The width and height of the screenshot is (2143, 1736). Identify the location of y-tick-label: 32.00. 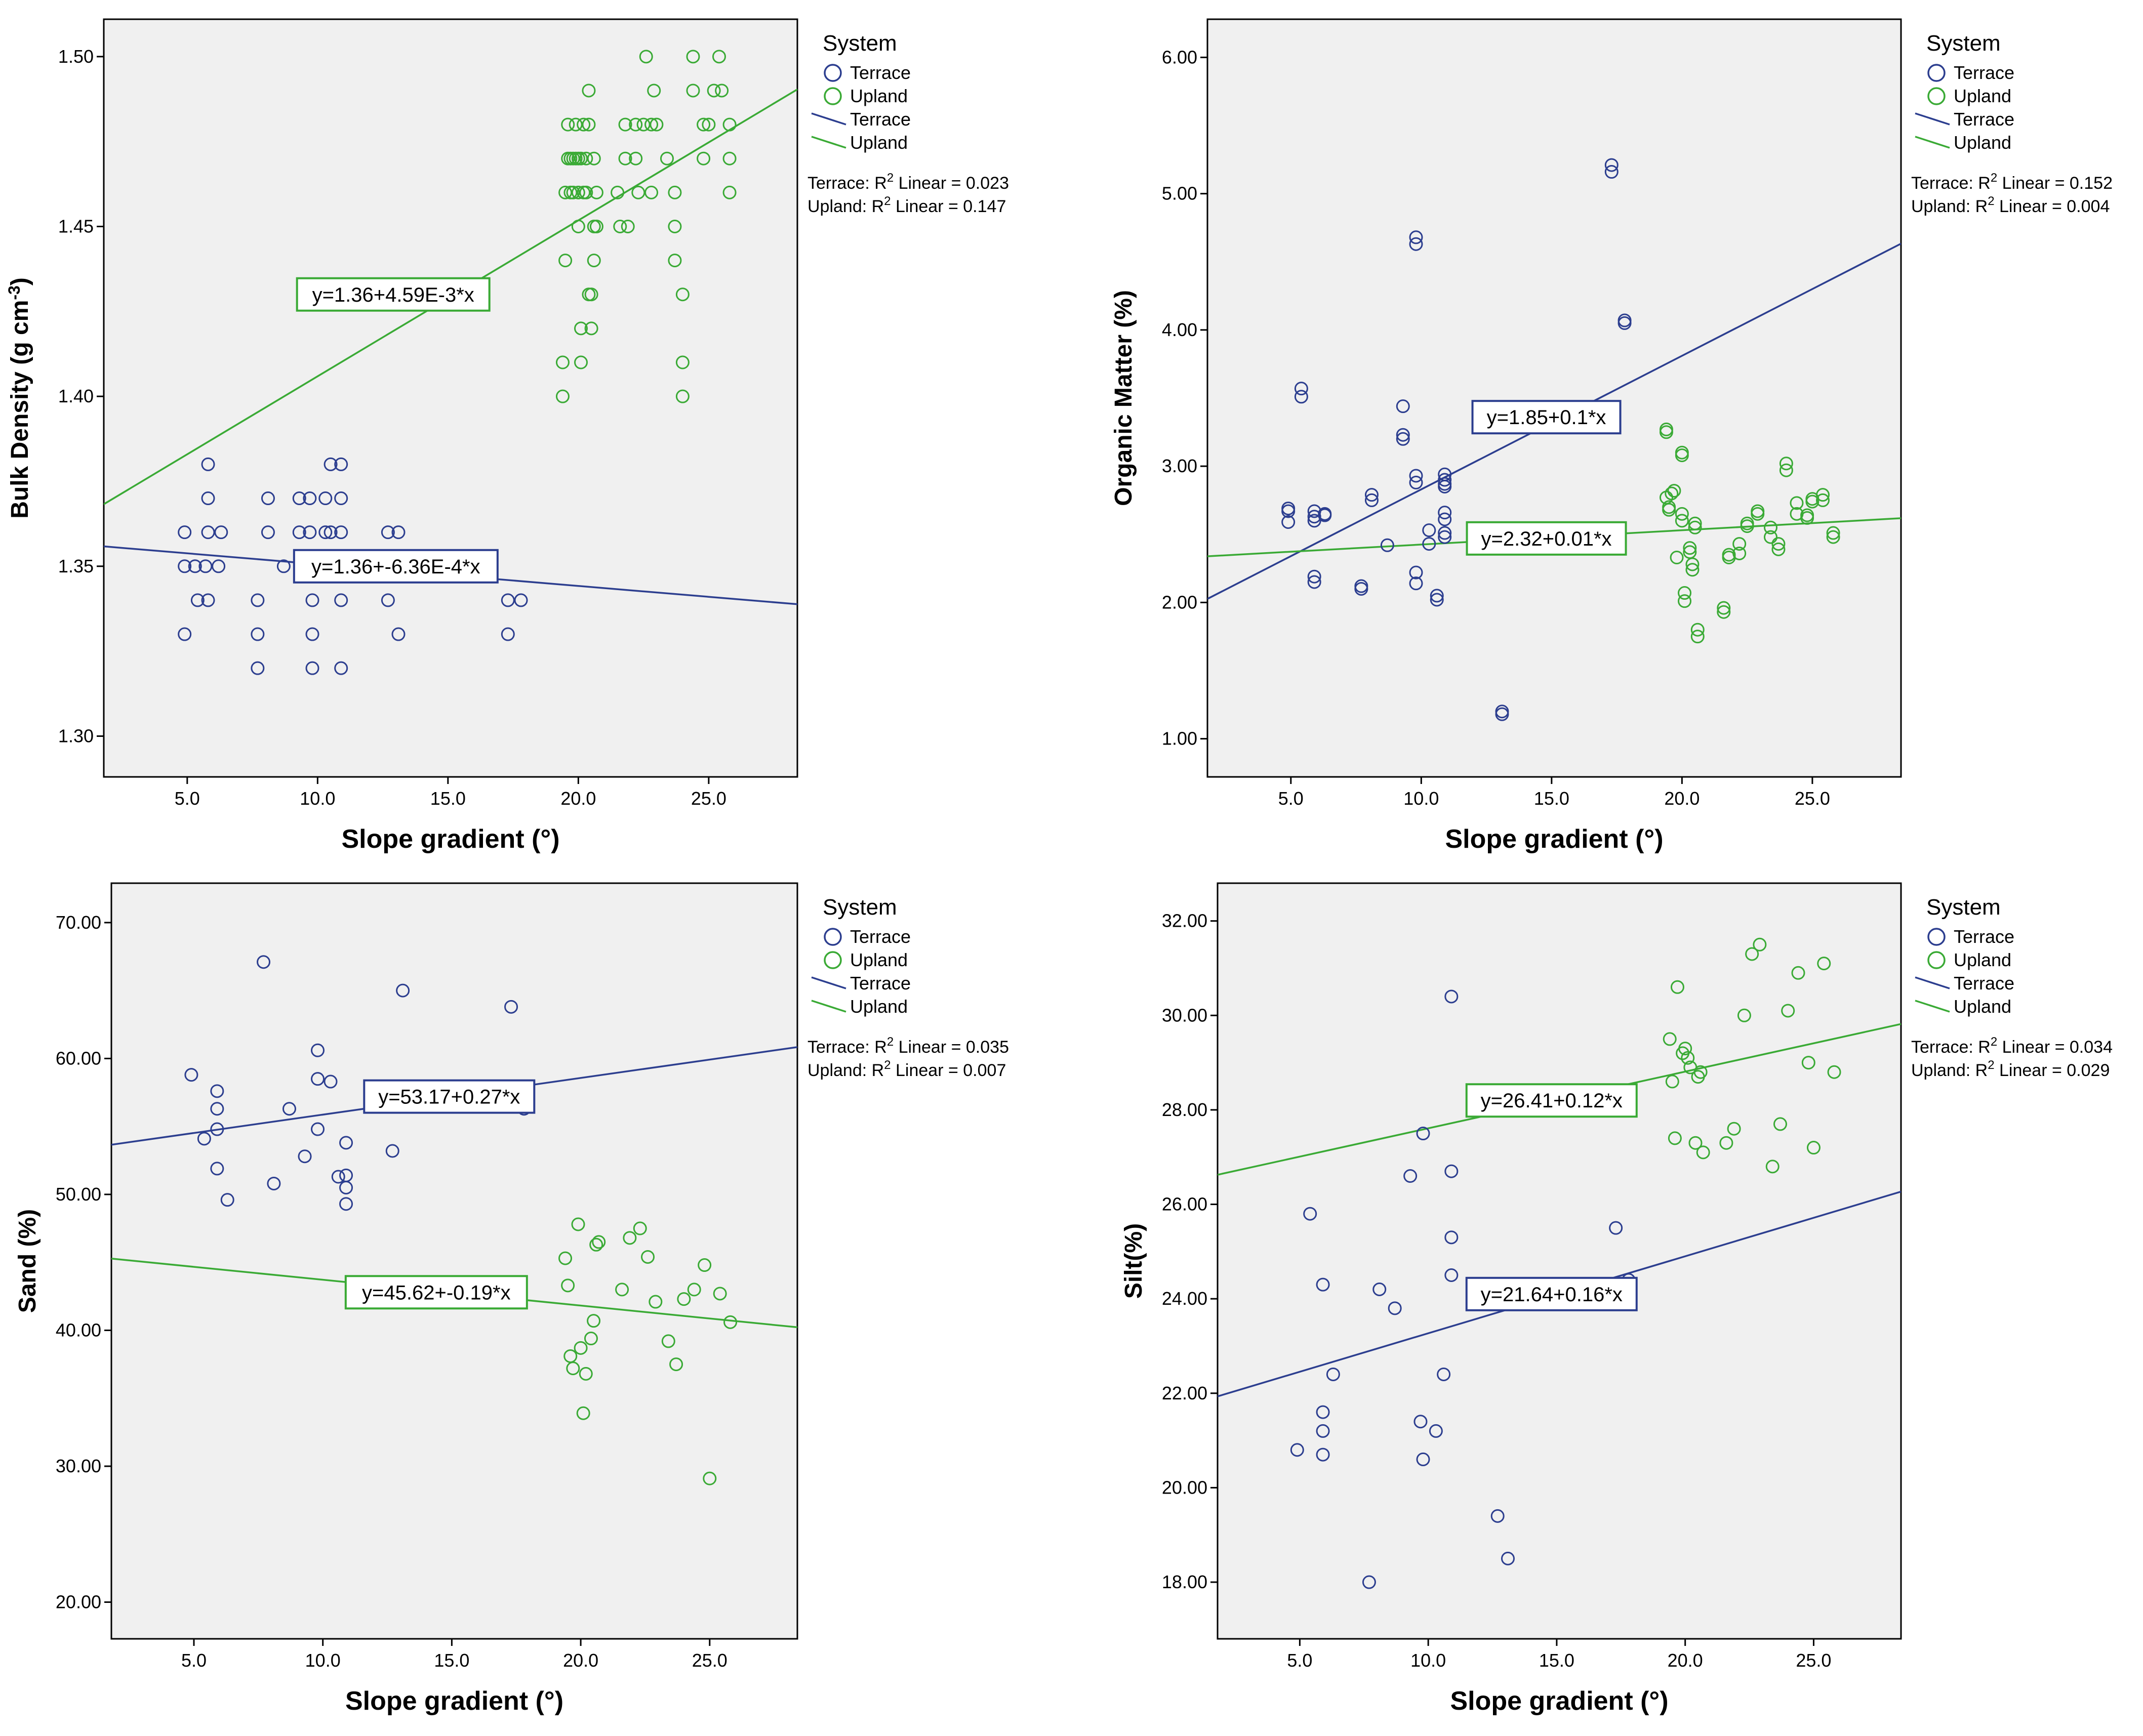
(1184, 921).